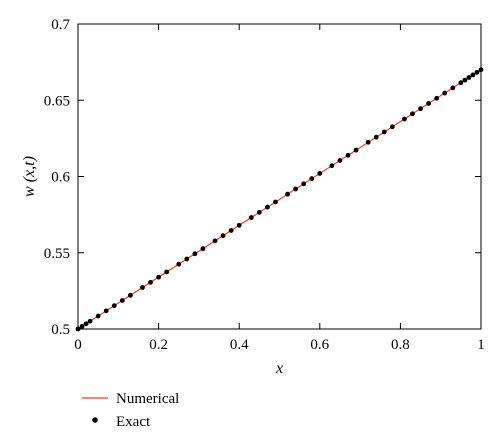  Describe the element at coordinates (319, 345) in the screenshot. I see `x-tick-label: 0.6` at that location.